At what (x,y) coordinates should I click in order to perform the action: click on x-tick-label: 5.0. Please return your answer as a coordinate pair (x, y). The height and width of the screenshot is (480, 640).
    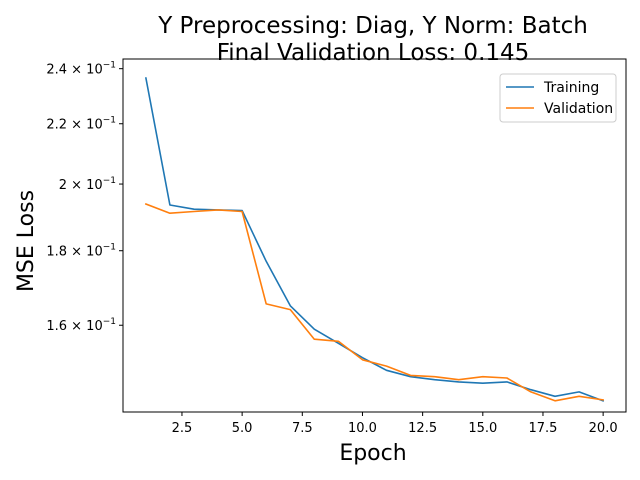
    Looking at the image, I should click on (242, 428).